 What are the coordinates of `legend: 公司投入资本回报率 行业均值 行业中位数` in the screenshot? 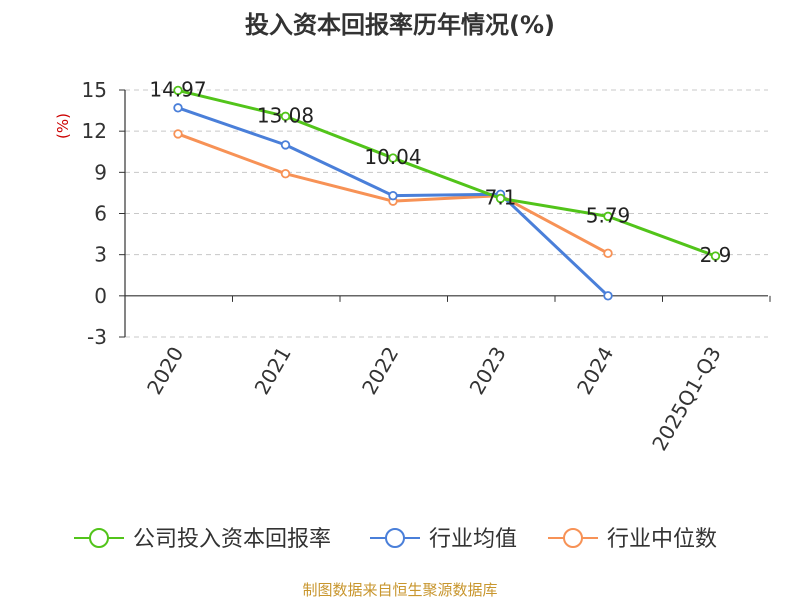 It's located at (395, 539).